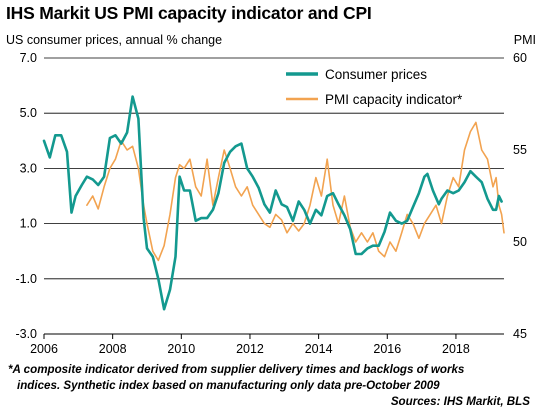 The width and height of the screenshot is (546, 413). I want to click on left-tick-label-4: -1.0, so click(26, 279).